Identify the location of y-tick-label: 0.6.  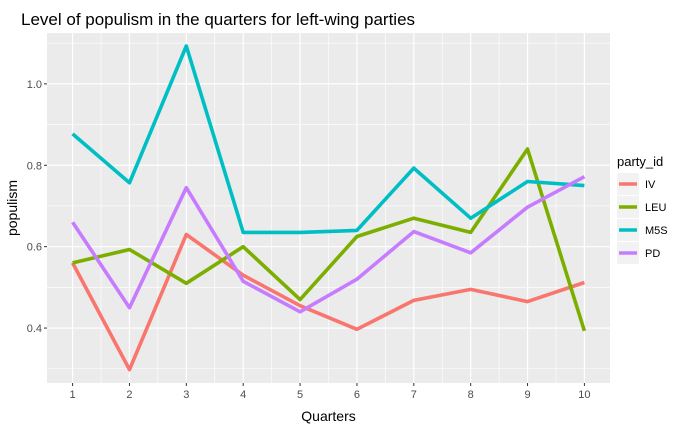
(34, 248).